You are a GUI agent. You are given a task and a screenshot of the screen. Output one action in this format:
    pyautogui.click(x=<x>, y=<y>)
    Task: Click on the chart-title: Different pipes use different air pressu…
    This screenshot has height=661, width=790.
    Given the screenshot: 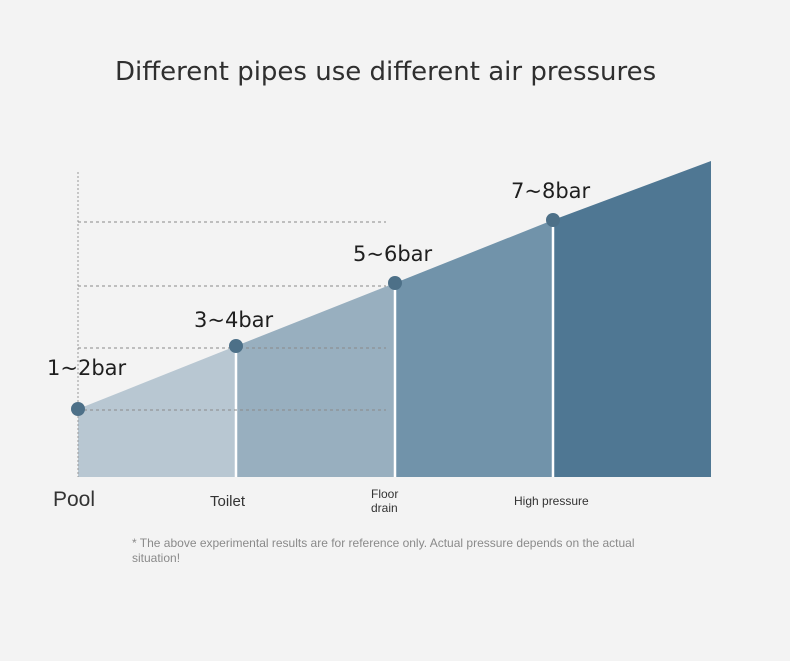 What is the action you would take?
    pyautogui.click(x=386, y=72)
    